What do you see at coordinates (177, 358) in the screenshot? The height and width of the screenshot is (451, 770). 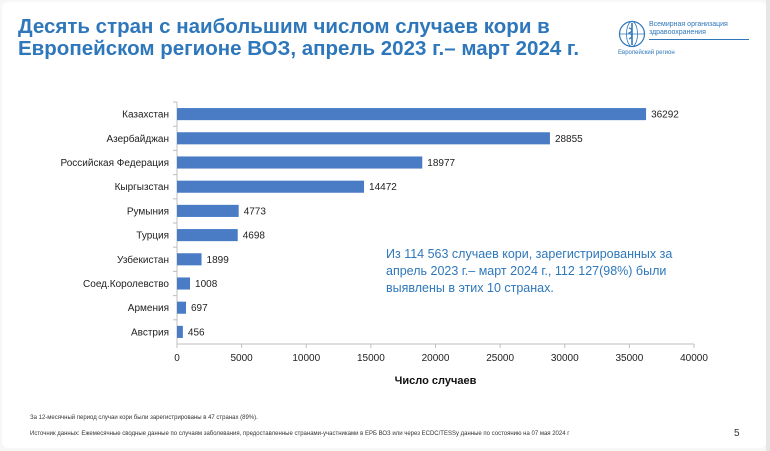 I see `x-tick-label: 0` at bounding box center [177, 358].